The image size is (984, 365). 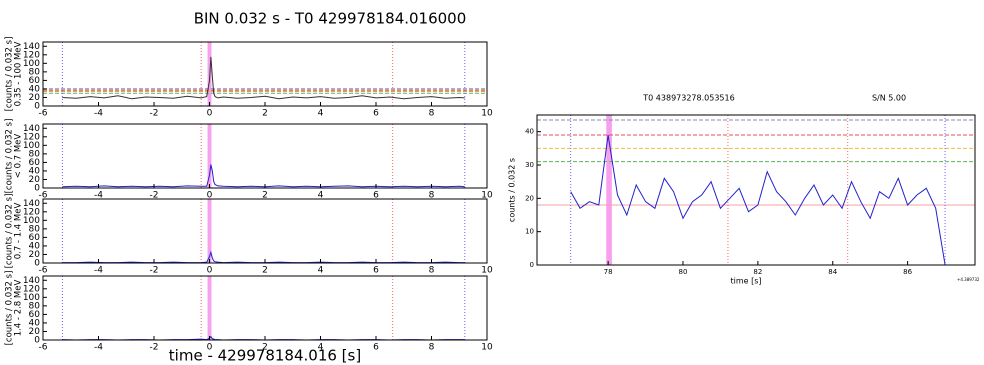 I want to click on x-tick-label: 82, so click(x=757, y=272).